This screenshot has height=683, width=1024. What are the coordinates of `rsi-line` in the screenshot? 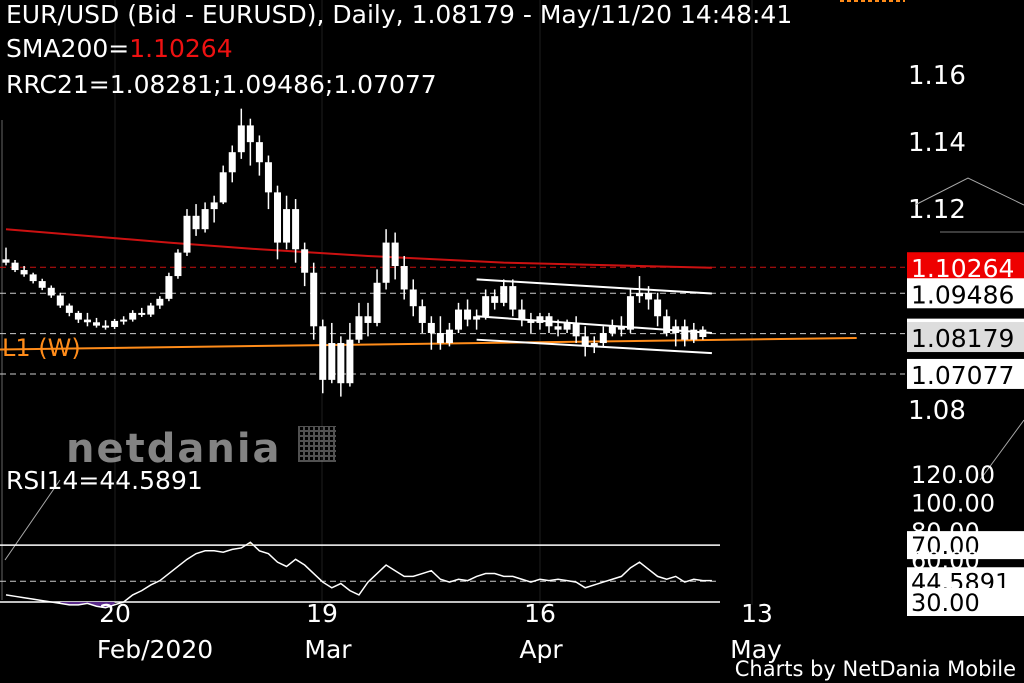 It's located at (358, 575).